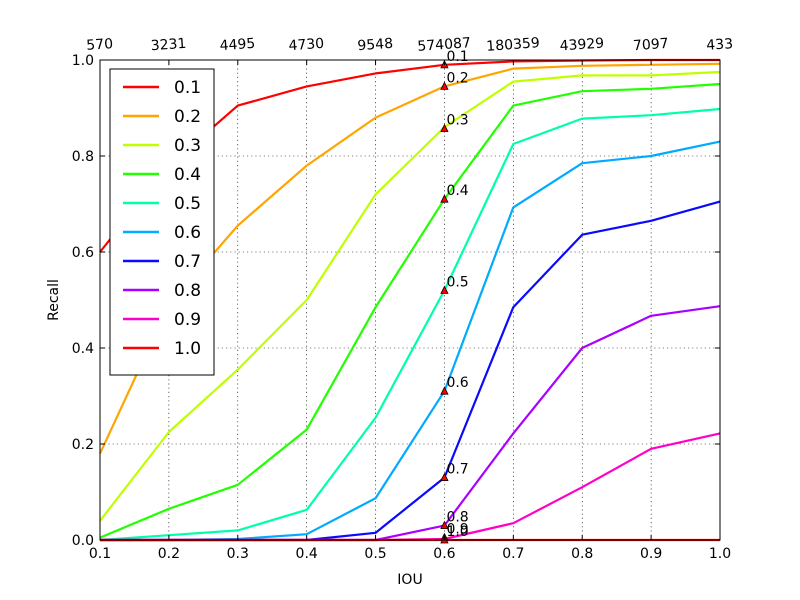 The width and height of the screenshot is (800, 600). Describe the element at coordinates (409, 580) in the screenshot. I see `x-axis-title: IOU` at that location.